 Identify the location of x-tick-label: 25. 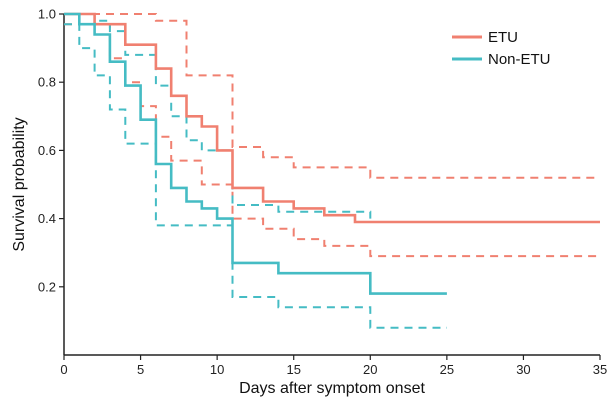
(447, 369).